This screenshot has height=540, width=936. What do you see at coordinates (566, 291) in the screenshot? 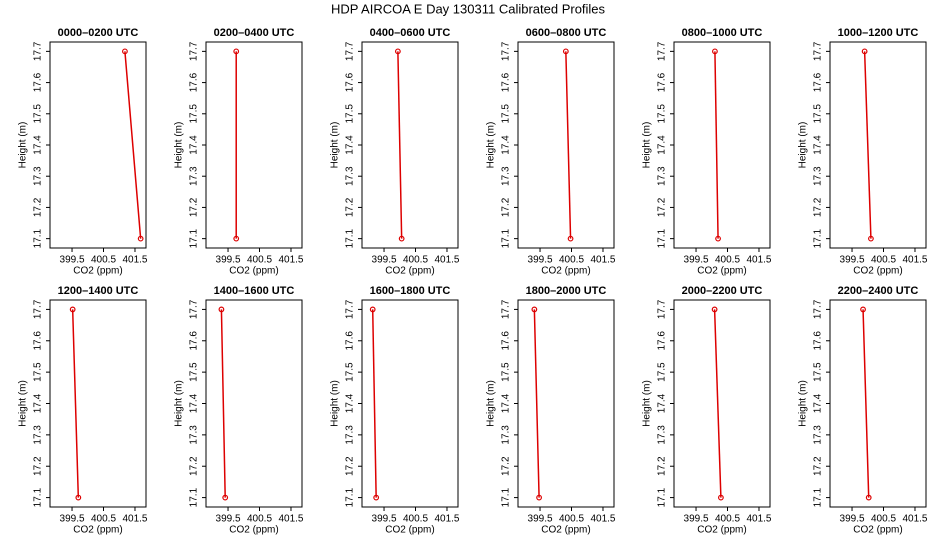
I see `panel-title: 1800–2000 UTC` at bounding box center [566, 291].